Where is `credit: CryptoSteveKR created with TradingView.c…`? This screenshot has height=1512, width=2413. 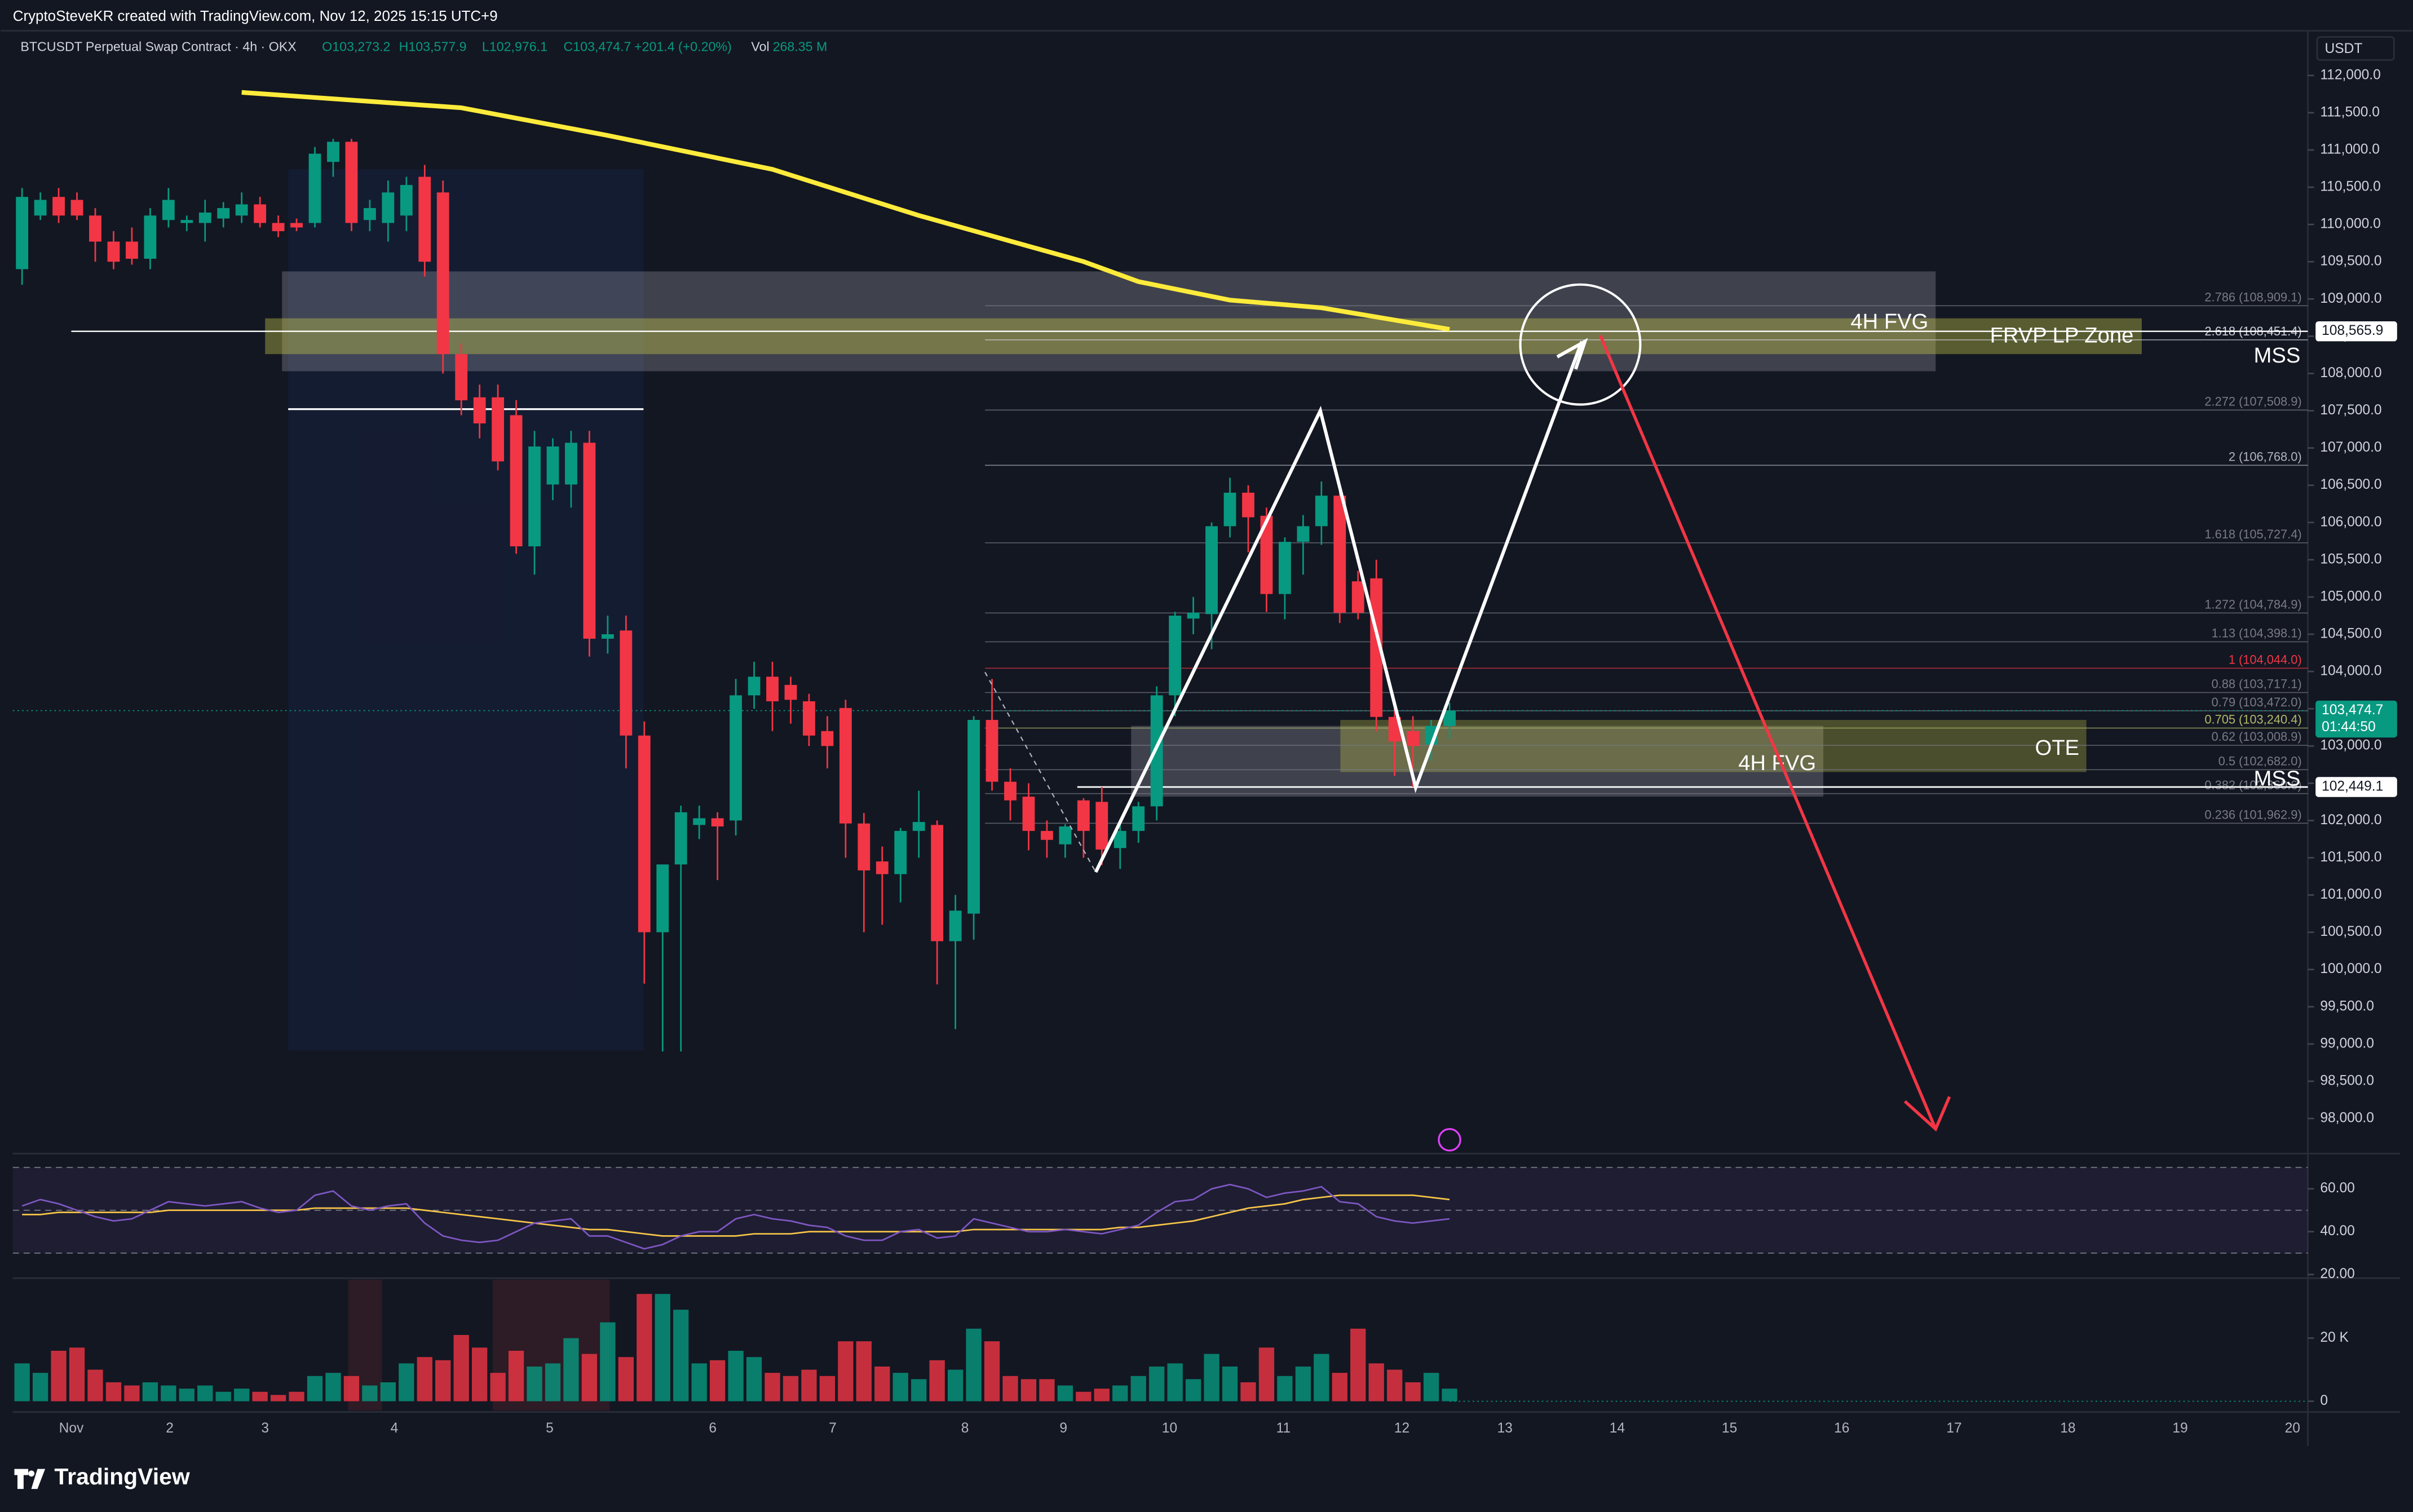 credit: CryptoSteveKR created with TradingView.c… is located at coordinates (256, 16).